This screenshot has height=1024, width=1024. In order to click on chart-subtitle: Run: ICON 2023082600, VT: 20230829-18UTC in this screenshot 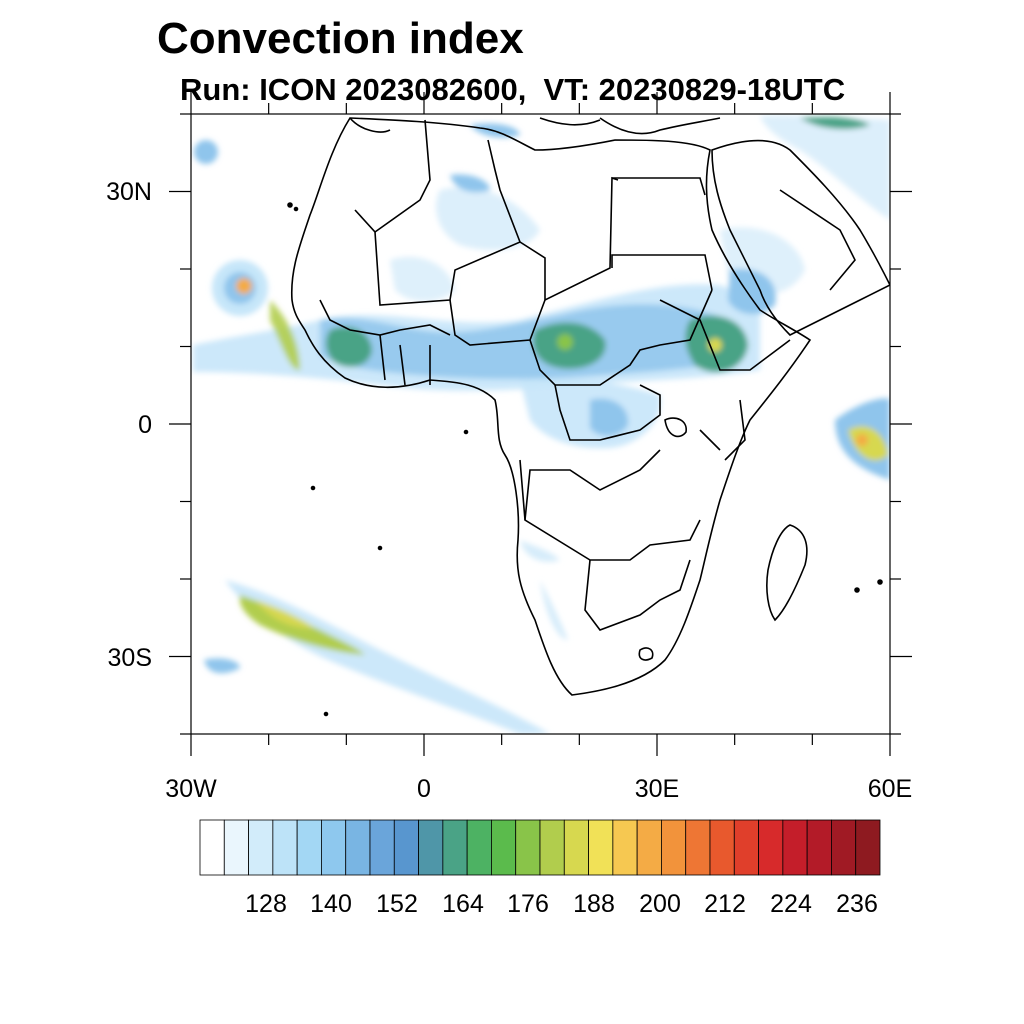, I will do `click(513, 89)`.